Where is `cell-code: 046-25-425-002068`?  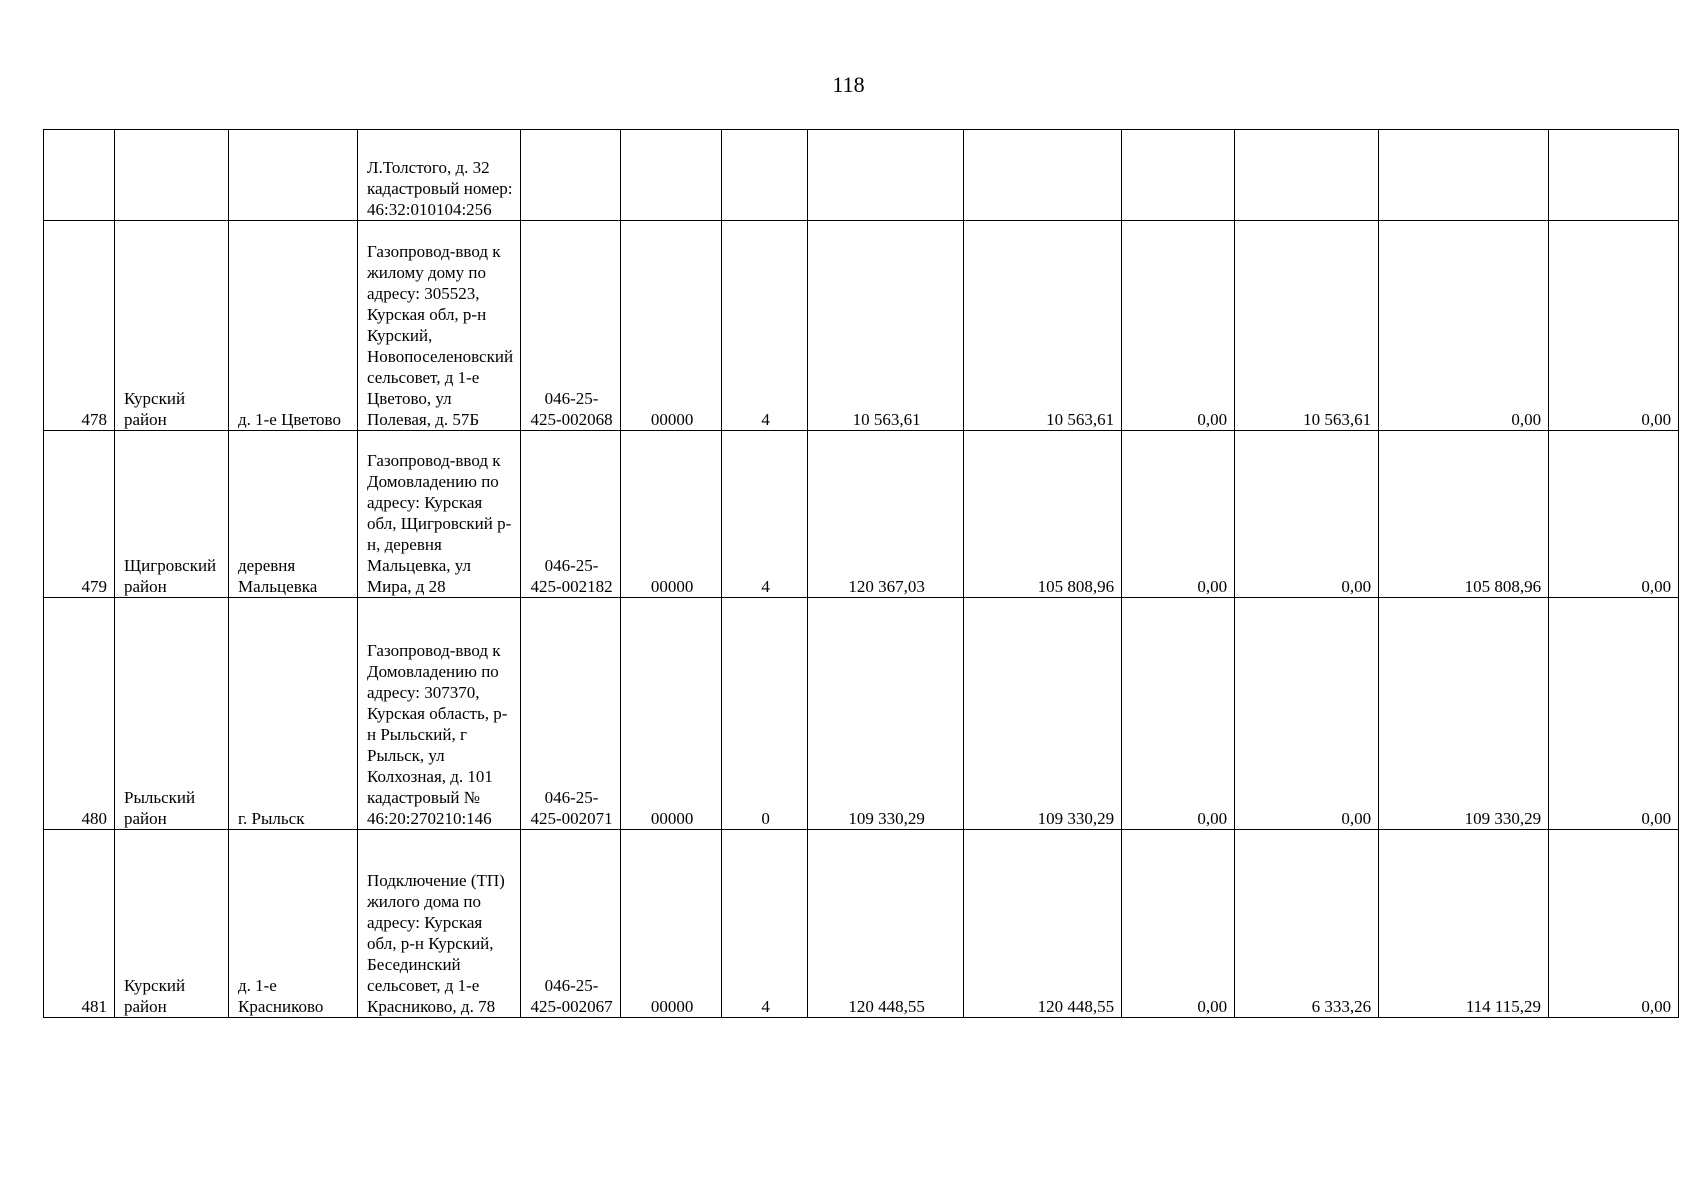 cell-code: 046-25-425-002068 is located at coordinates (571, 325).